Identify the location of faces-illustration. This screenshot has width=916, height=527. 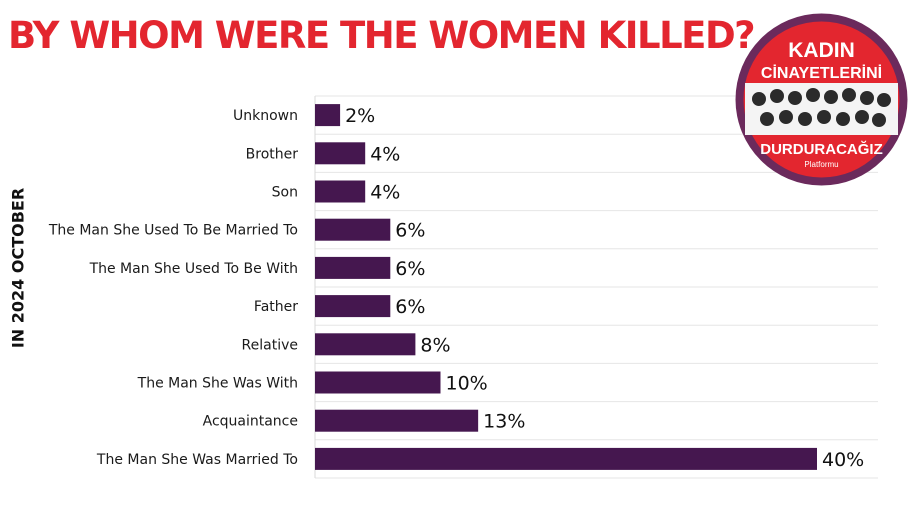
(821, 107).